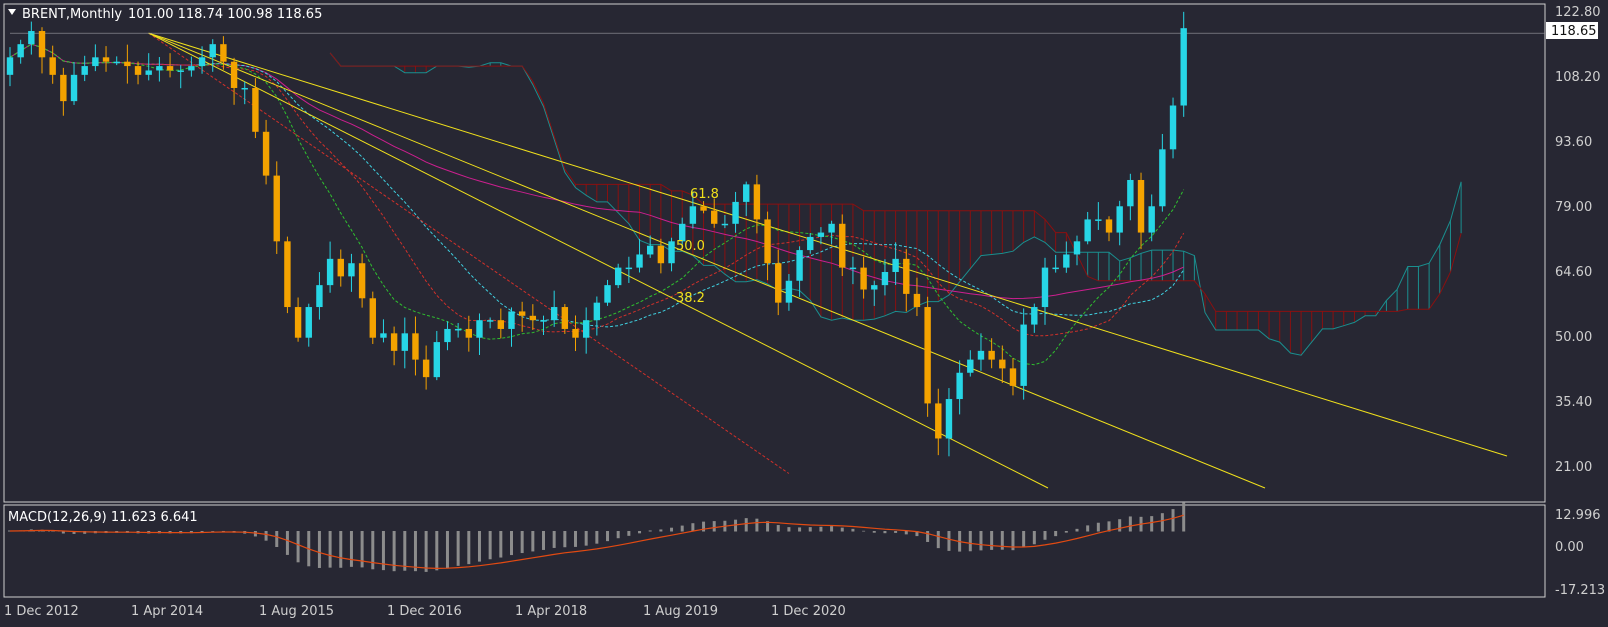 The height and width of the screenshot is (627, 1608). I want to click on last-price-label: 118.65, so click(1574, 31).